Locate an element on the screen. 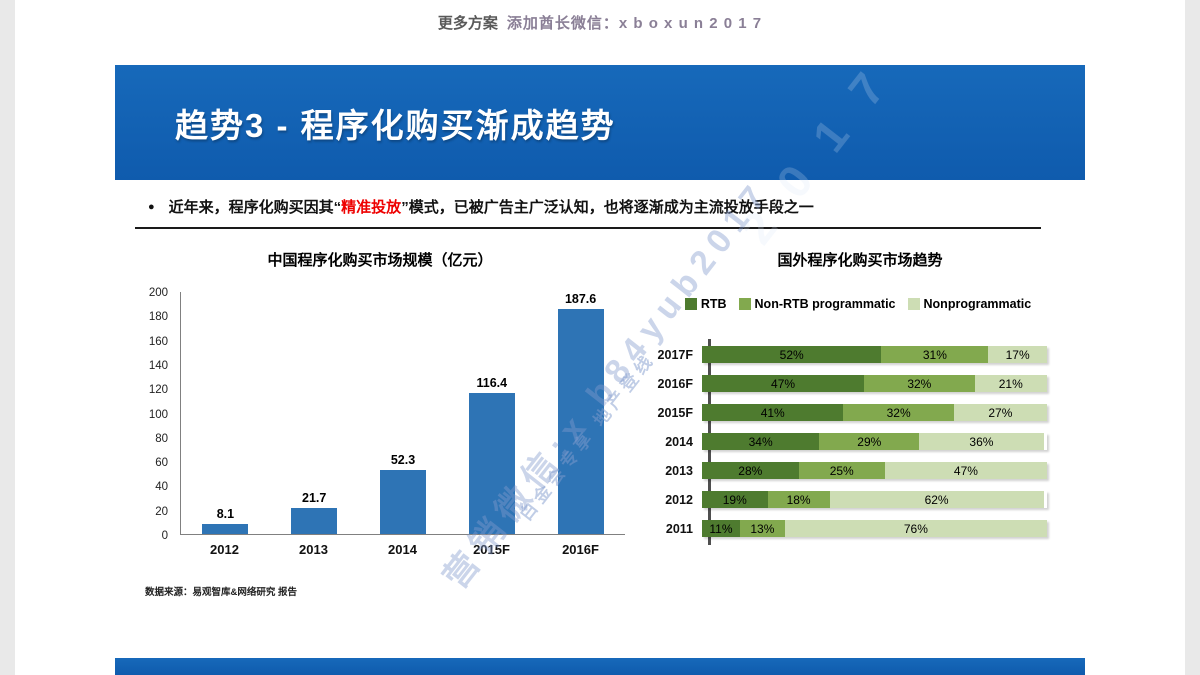 The image size is (1200, 675). bar-2014: 52.3 is located at coordinates (403, 413).